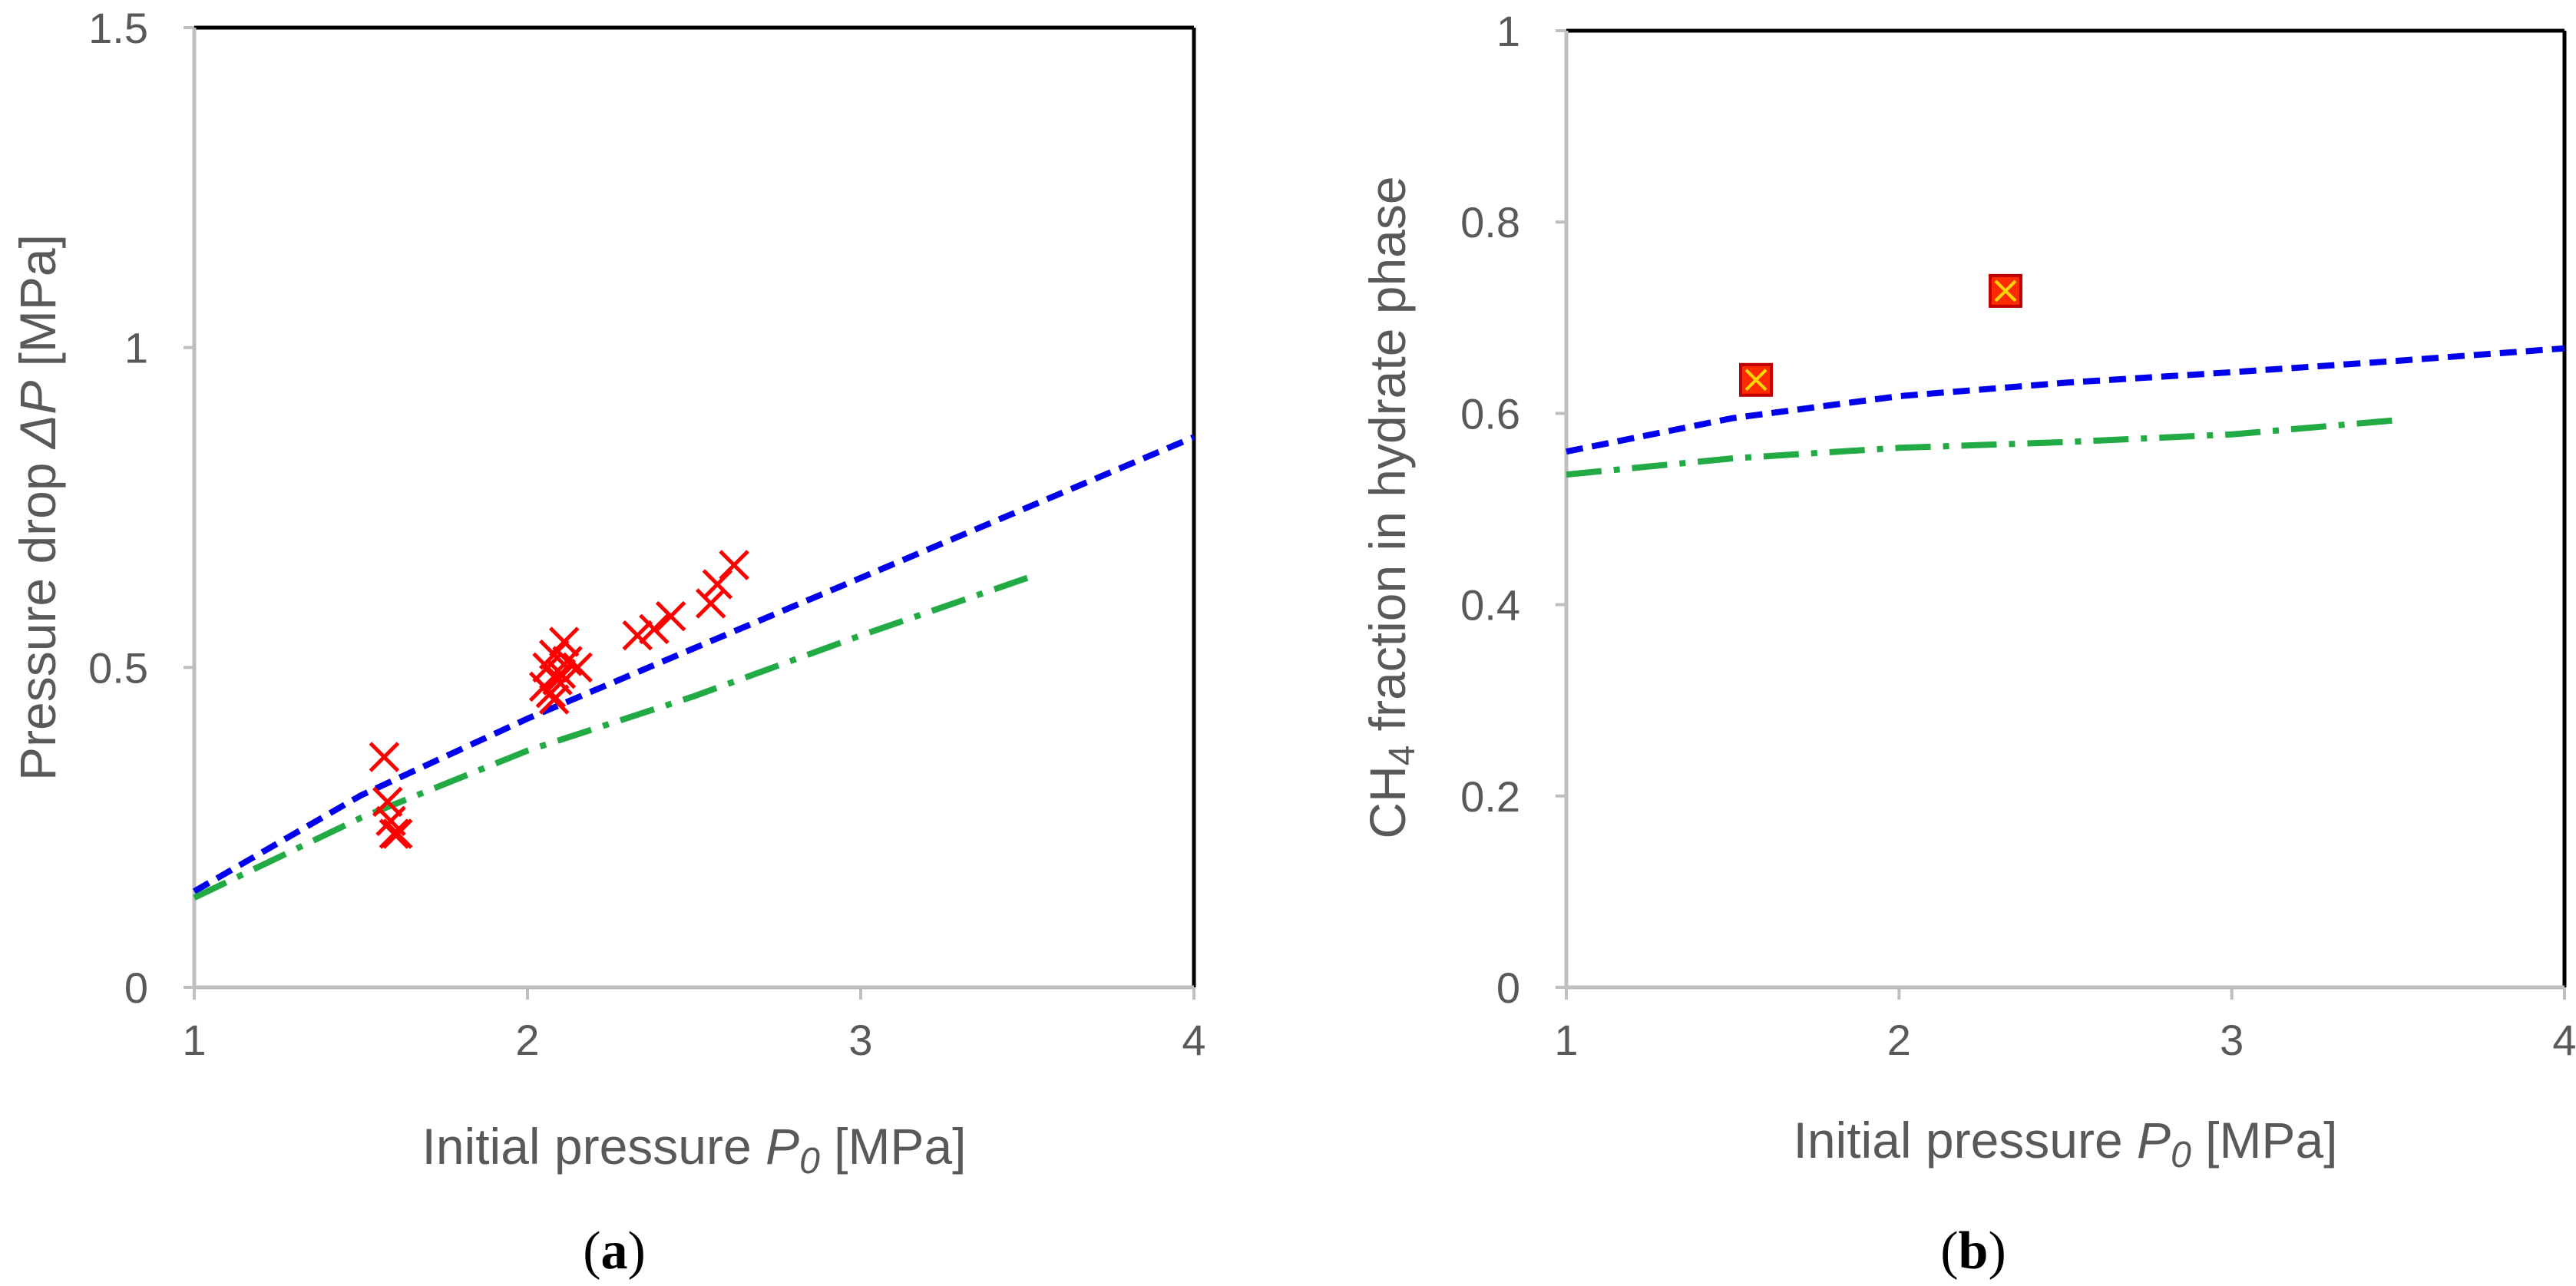 The image size is (2576, 1286). What do you see at coordinates (118, 667) in the screenshot?
I see `y-tick-label: 0.5` at bounding box center [118, 667].